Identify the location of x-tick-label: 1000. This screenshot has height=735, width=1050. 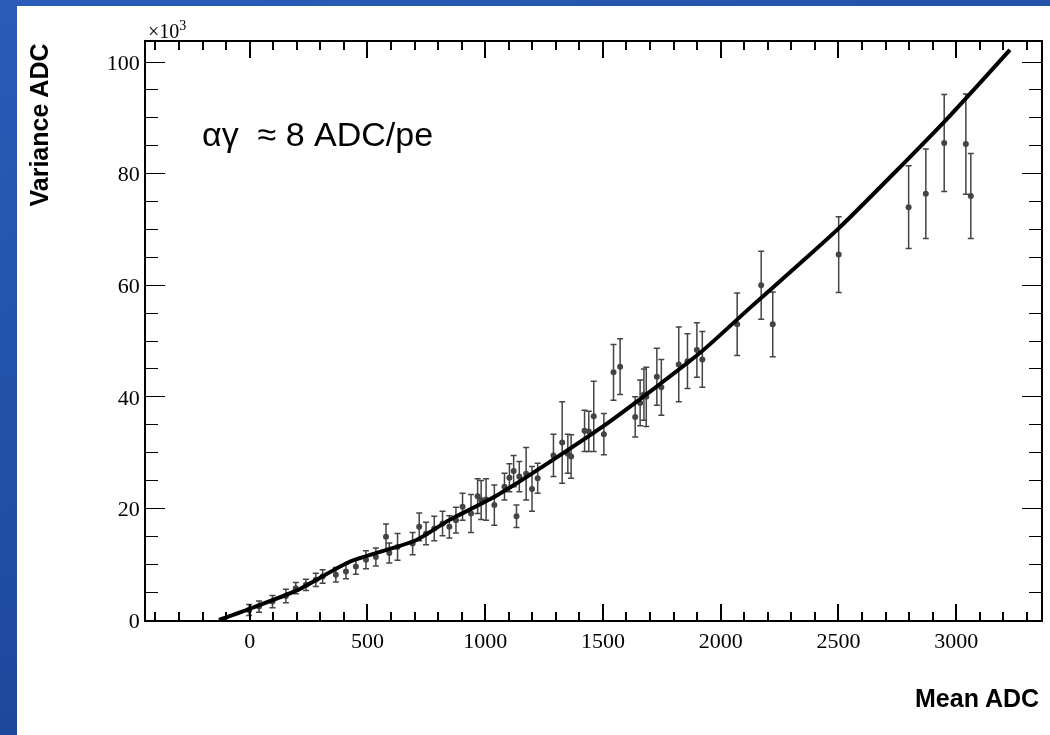
(485, 641).